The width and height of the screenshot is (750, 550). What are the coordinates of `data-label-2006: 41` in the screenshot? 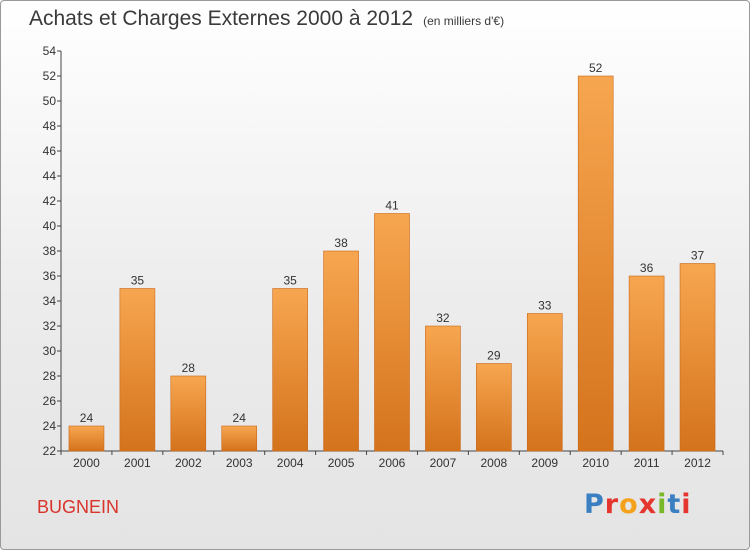 It's located at (392, 206).